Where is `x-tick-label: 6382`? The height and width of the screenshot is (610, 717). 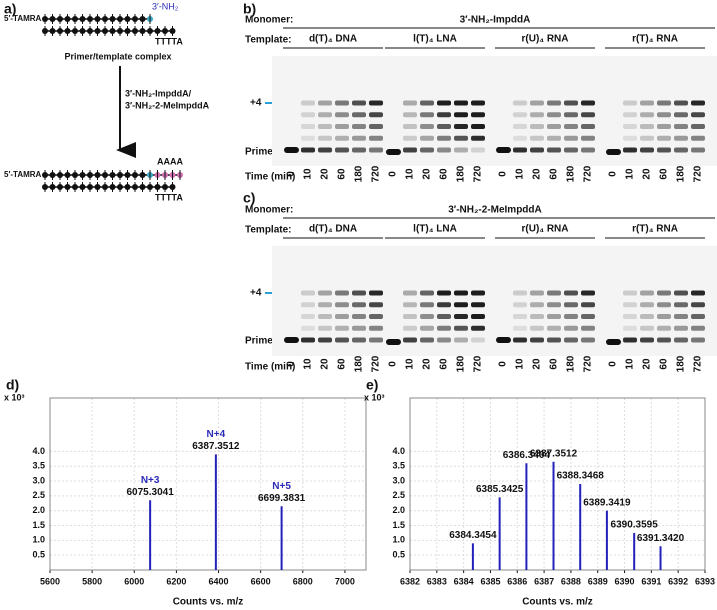 x-tick-label: 6382 is located at coordinates (410, 581).